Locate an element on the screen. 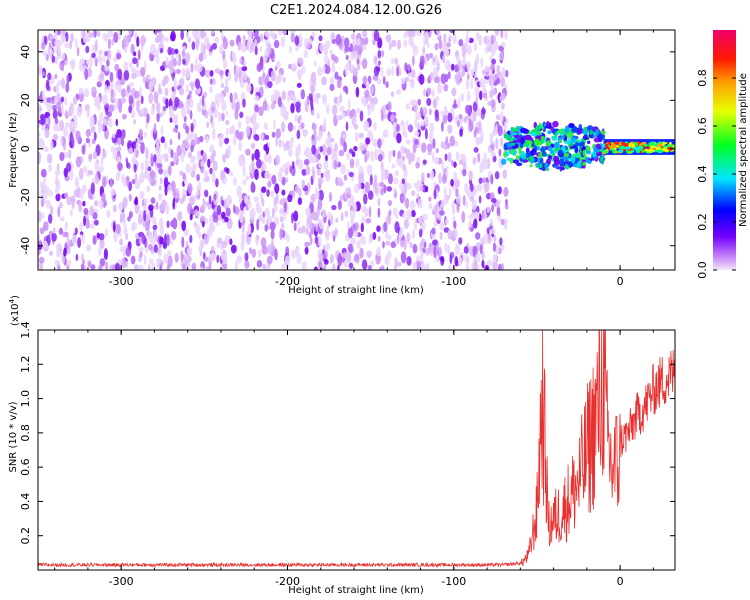 This screenshot has width=750, height=600. y-tick-label: 1.4 is located at coordinates (25, 330).